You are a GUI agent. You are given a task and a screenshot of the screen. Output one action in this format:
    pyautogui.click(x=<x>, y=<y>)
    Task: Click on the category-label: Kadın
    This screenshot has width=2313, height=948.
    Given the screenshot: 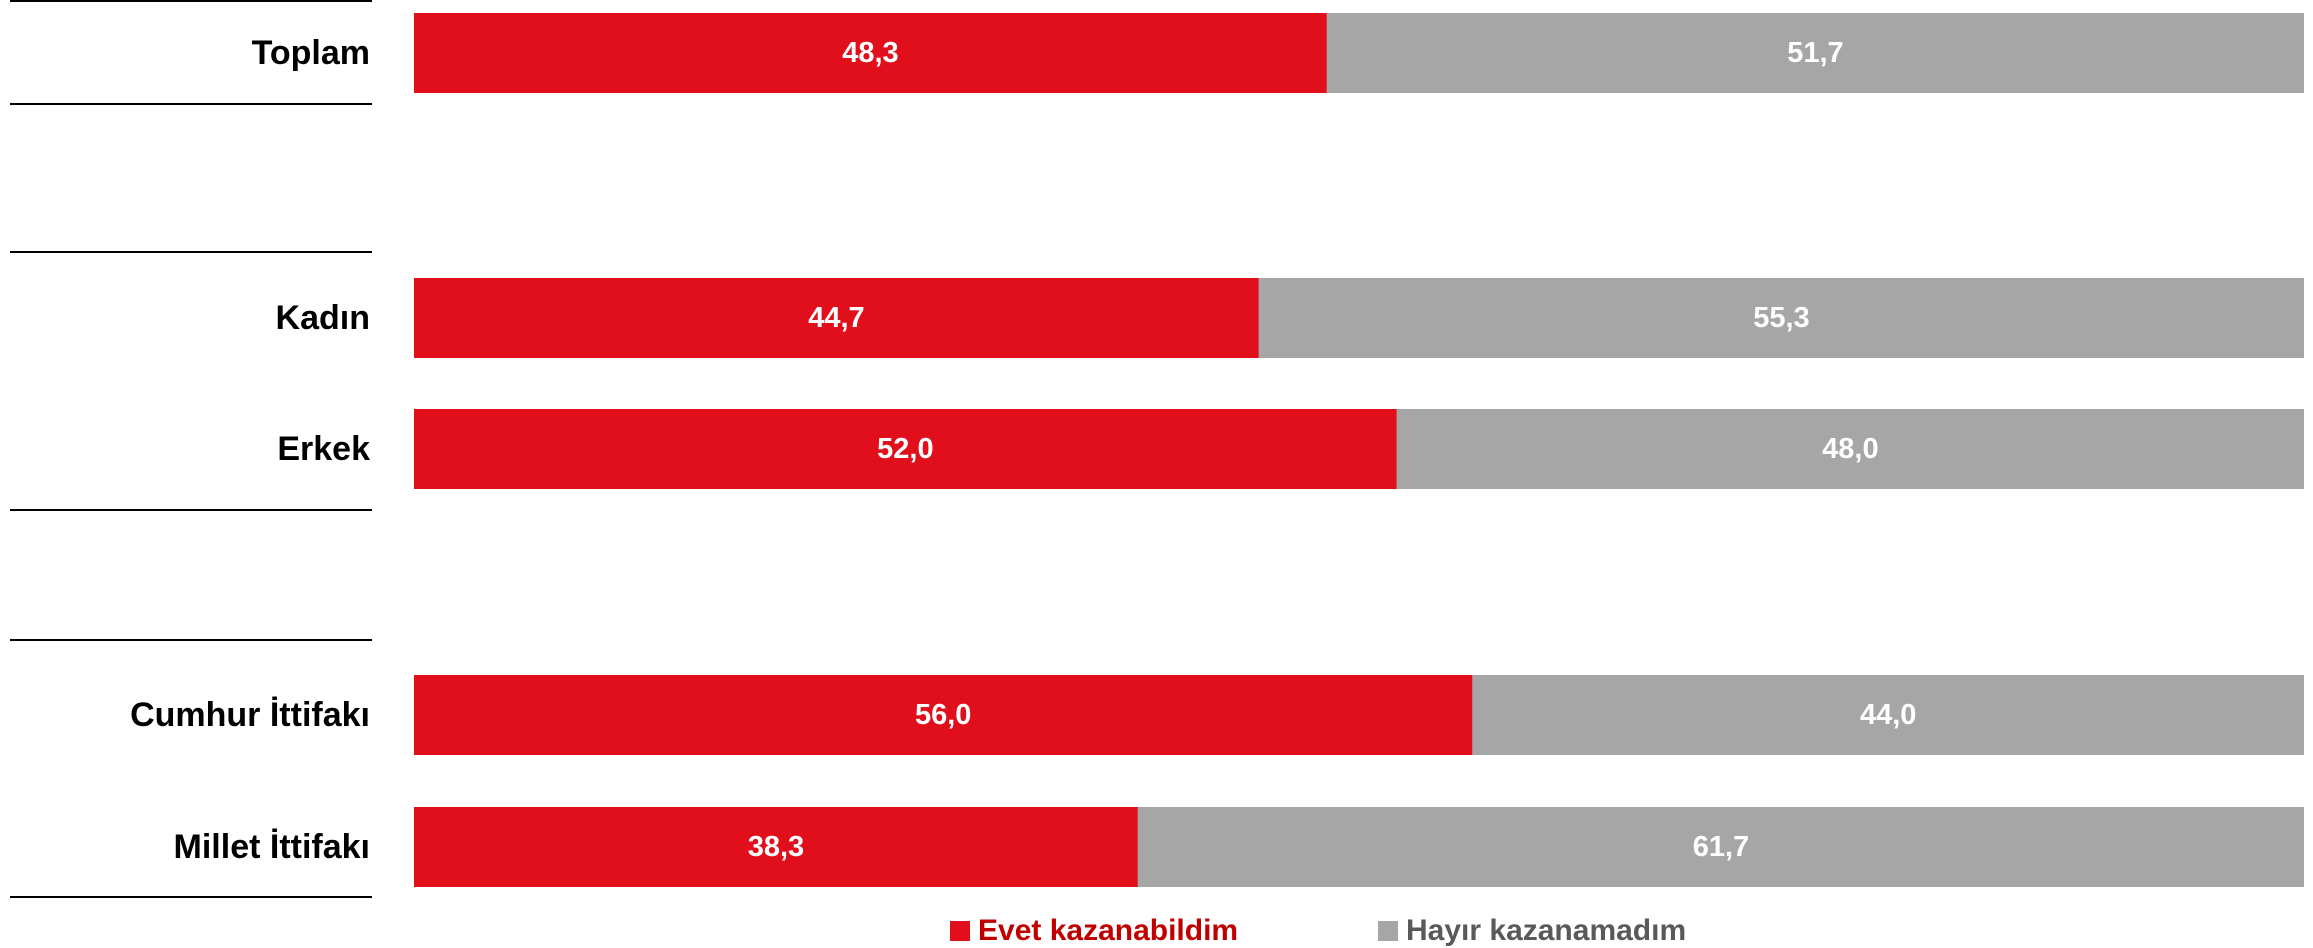 What is the action you would take?
    pyautogui.click(x=323, y=318)
    